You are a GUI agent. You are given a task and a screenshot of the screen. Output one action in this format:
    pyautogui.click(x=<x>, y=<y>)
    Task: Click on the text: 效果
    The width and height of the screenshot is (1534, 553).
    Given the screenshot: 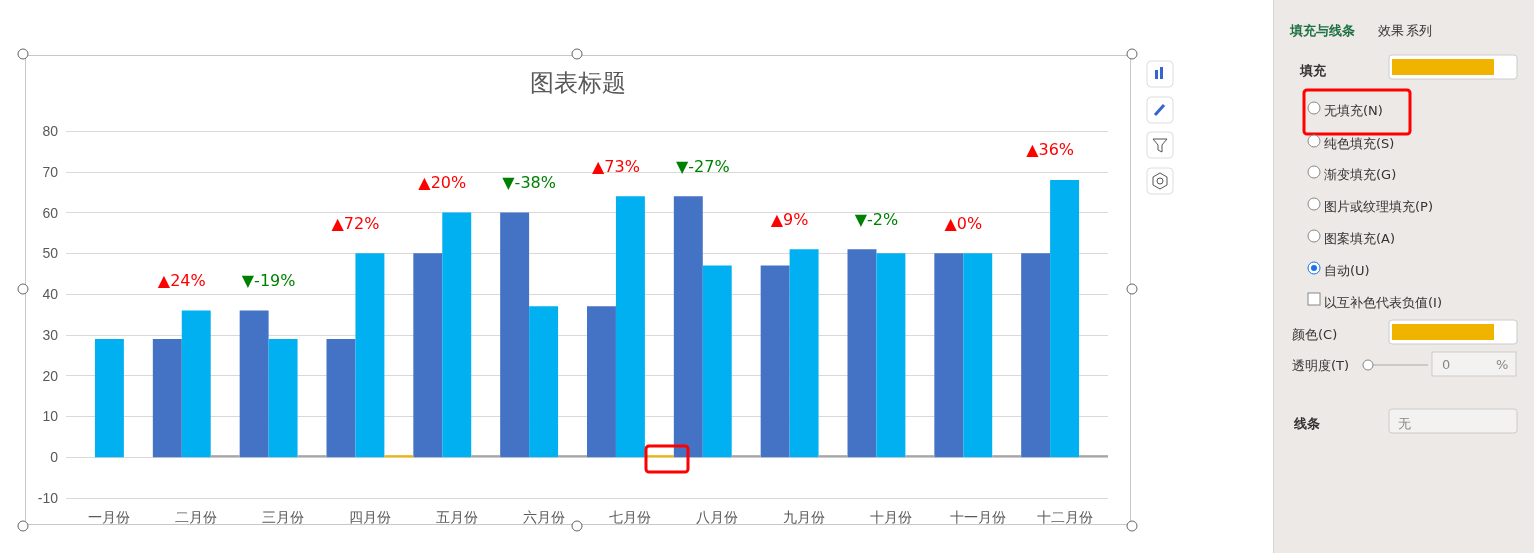 What is the action you would take?
    pyautogui.click(x=1391, y=31)
    